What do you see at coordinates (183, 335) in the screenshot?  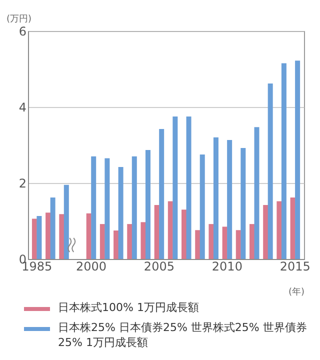 I see `legend-label: 日本株25% 日本債券25% 世界株式25% 世界債券25% 1万円成長額` at bounding box center [183, 335].